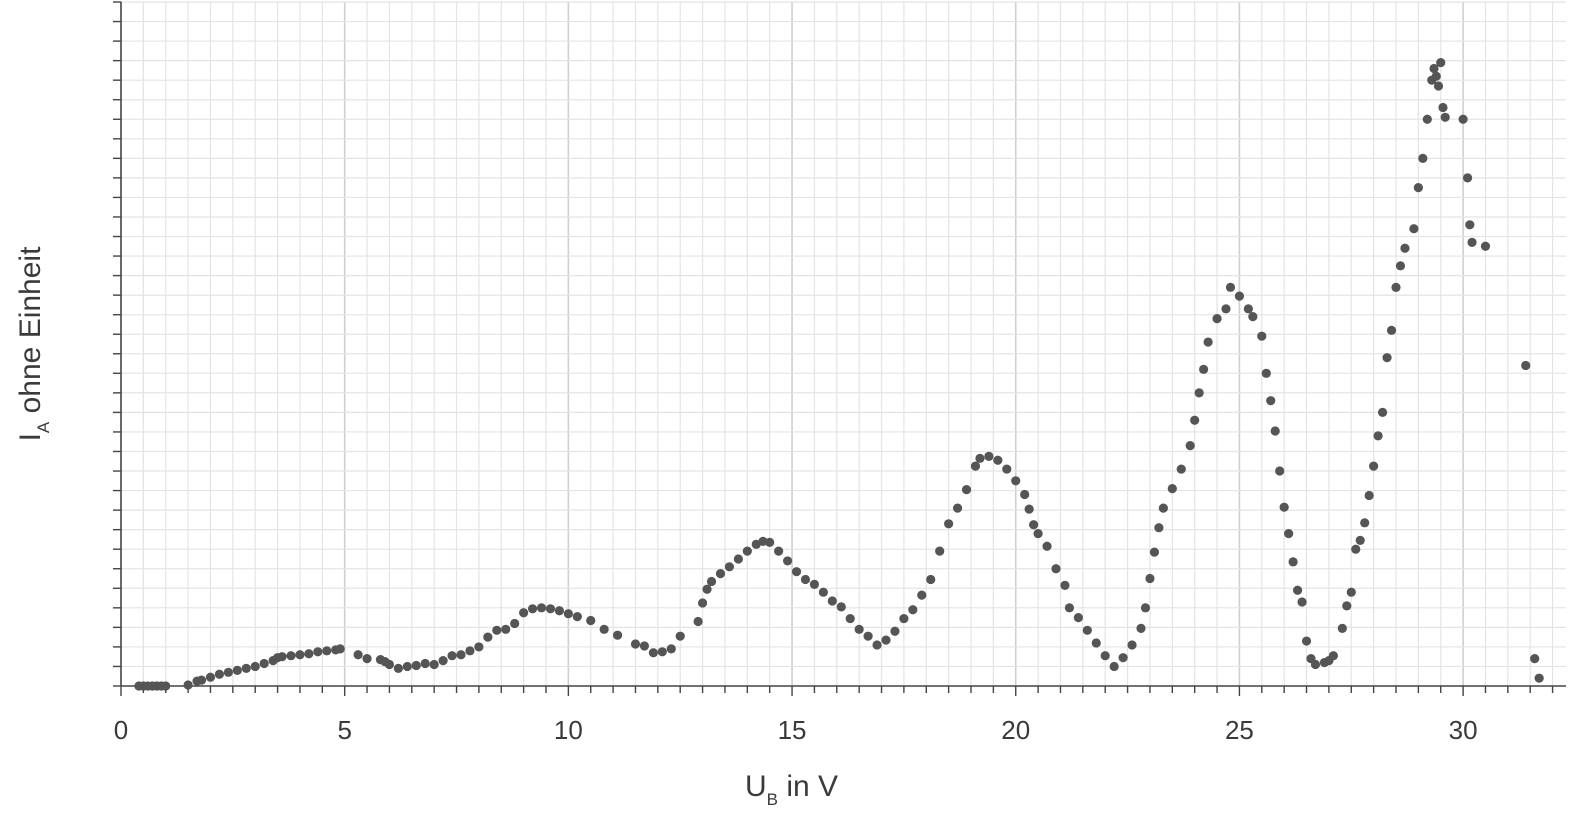  I want to click on y-axis-label-main: I, so click(30, 437).